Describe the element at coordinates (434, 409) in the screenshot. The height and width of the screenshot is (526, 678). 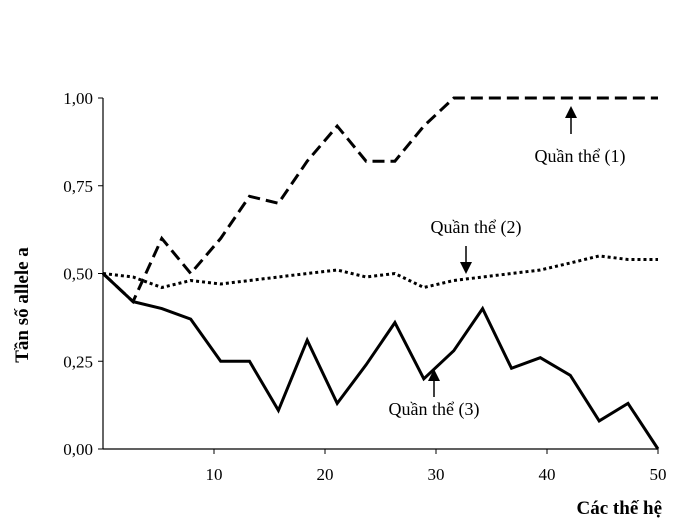
I see `annotation-label-3: Quần thể (3)` at that location.